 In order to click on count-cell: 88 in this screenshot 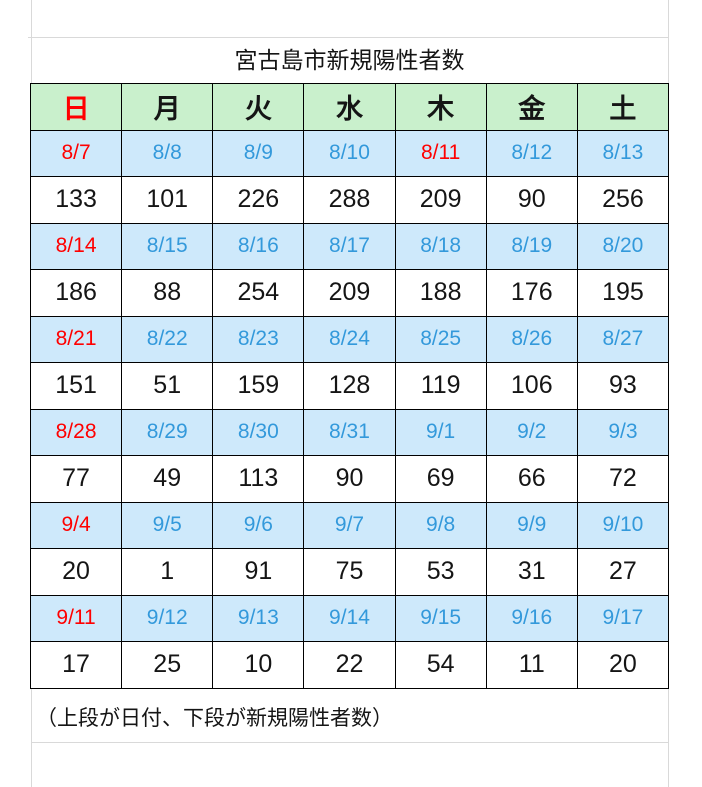, I will do `click(167, 293)`.